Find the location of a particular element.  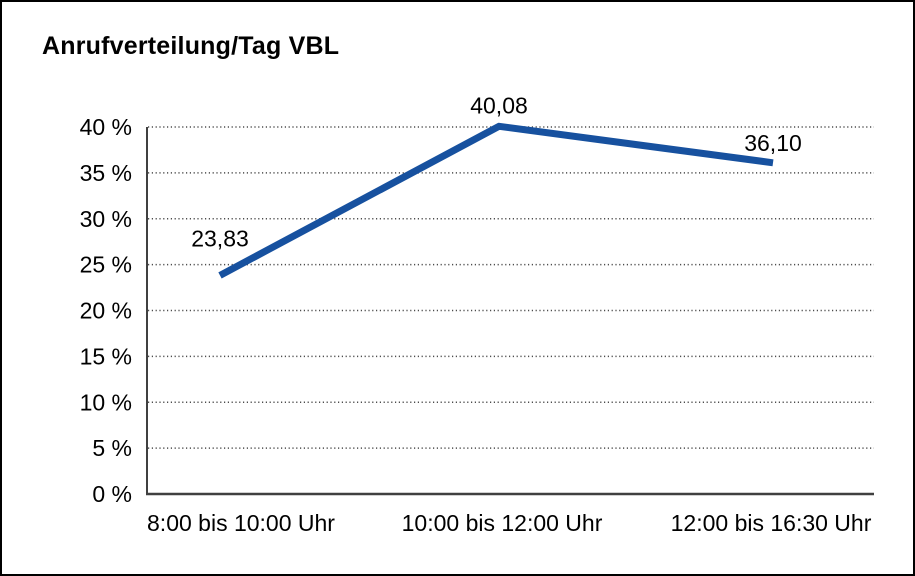

y-axis-tick-label: 20 % is located at coordinates (106, 311).